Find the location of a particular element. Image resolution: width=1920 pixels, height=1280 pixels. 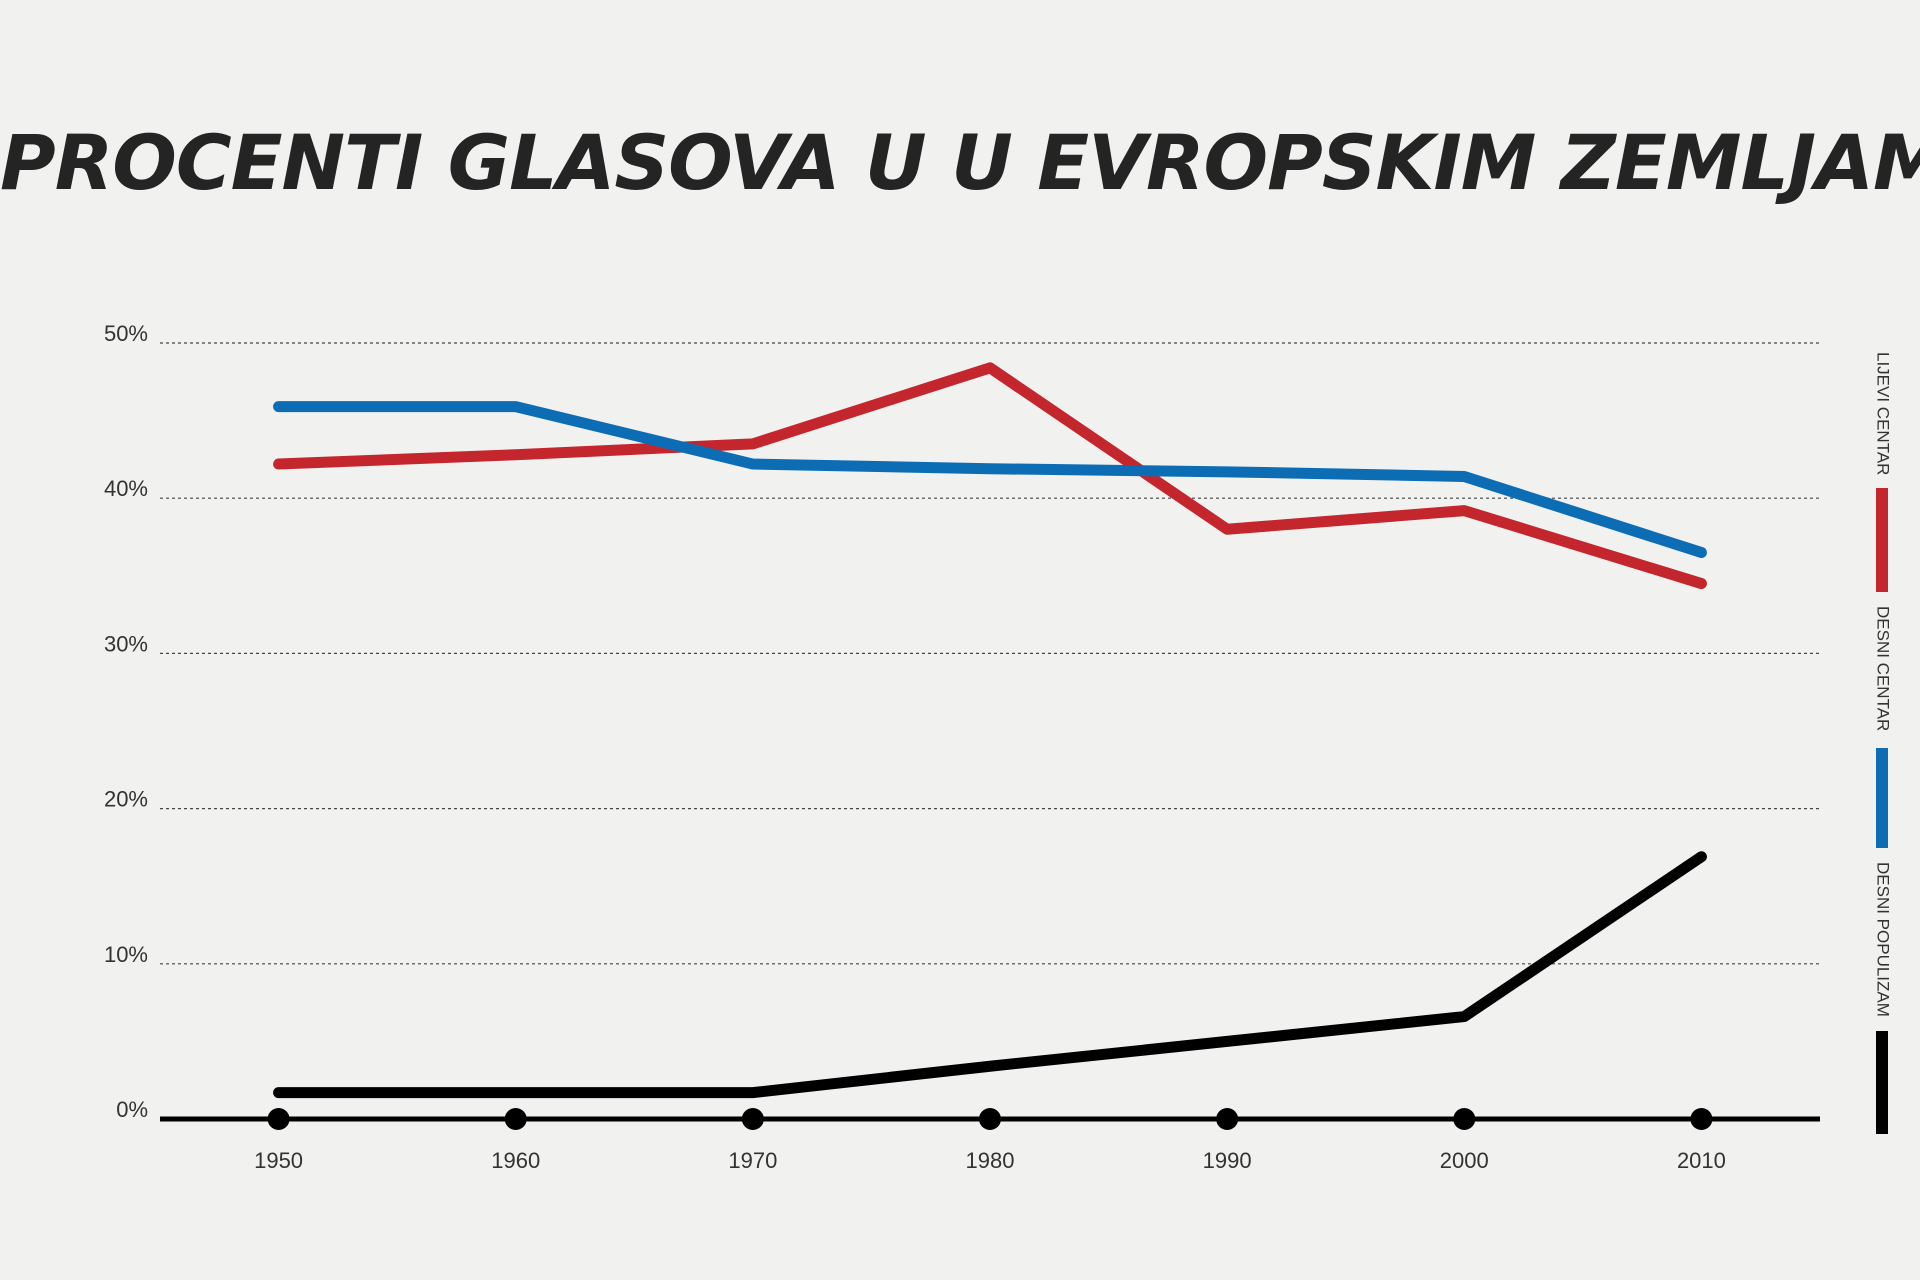

series-line-desni-centar is located at coordinates (990, 480).